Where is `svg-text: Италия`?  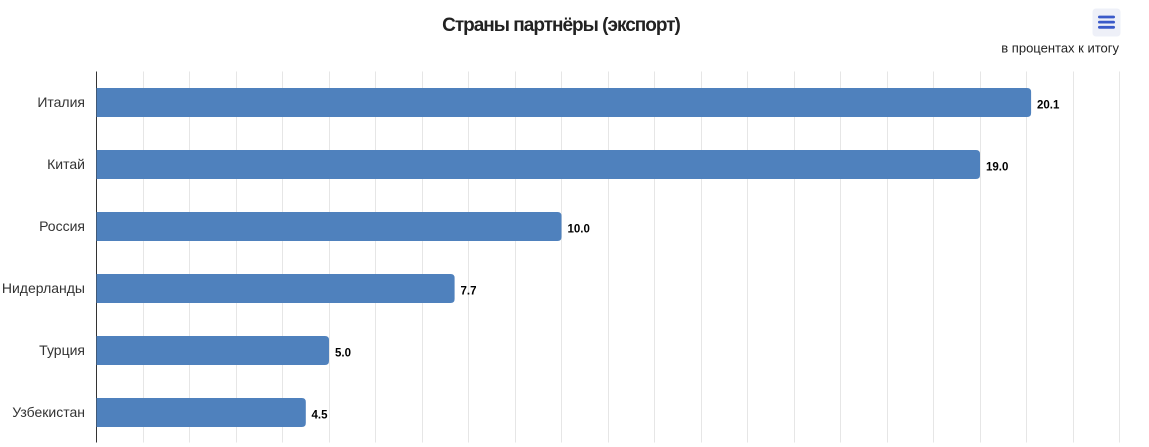
svg-text: Италия is located at coordinates (61, 102).